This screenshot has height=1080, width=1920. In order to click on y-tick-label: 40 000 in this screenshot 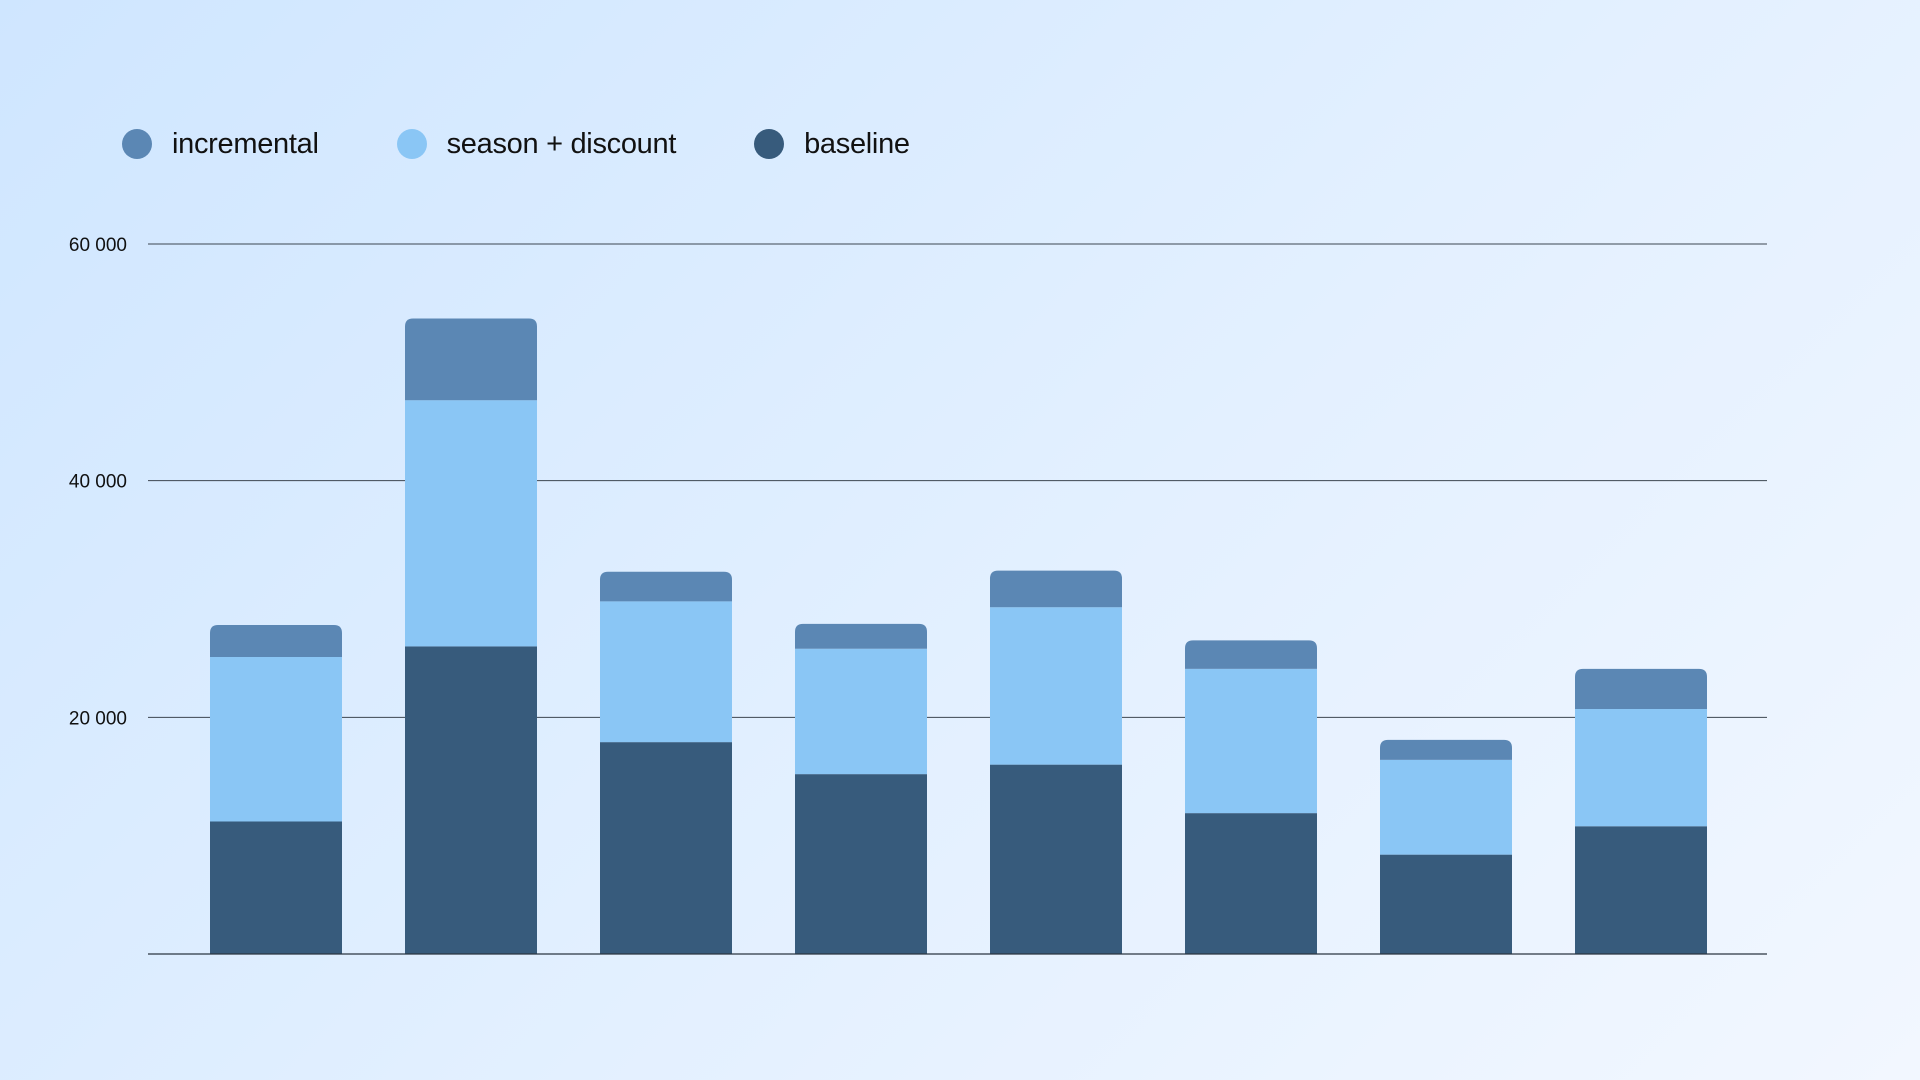, I will do `click(98, 482)`.